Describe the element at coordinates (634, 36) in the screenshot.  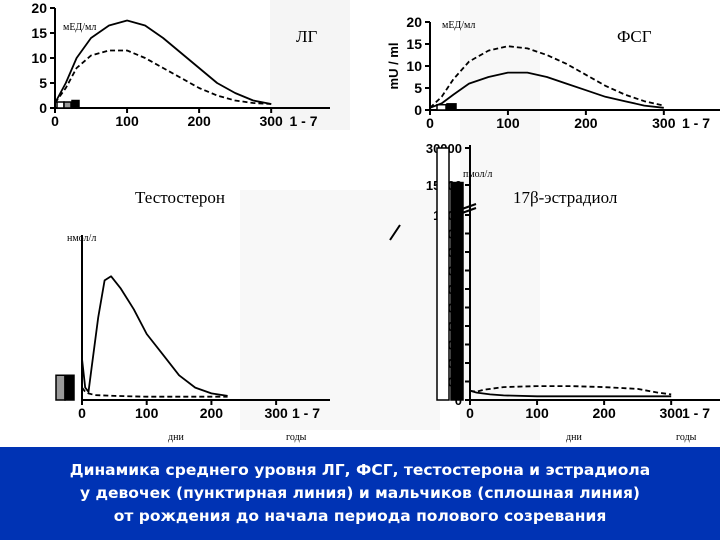
I see `fsh-title: ФСГ` at that location.